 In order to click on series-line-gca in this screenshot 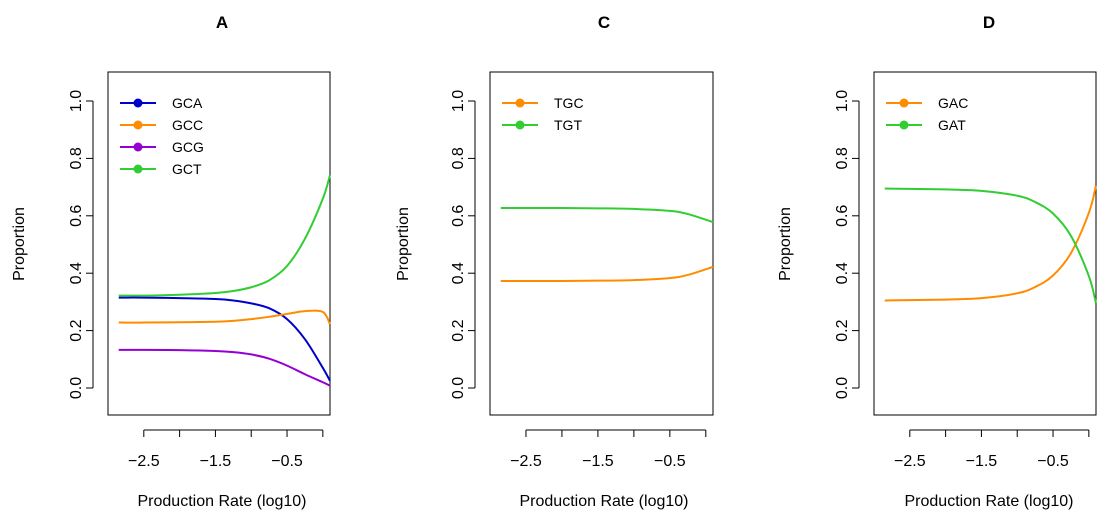, I will do `click(224, 339)`.